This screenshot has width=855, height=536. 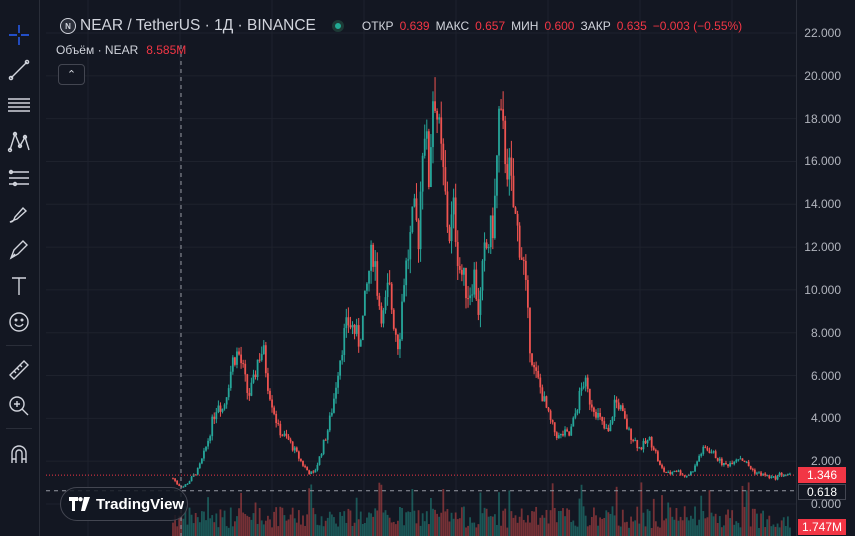 What do you see at coordinates (19, 455) in the screenshot?
I see `magnet-tool` at bounding box center [19, 455].